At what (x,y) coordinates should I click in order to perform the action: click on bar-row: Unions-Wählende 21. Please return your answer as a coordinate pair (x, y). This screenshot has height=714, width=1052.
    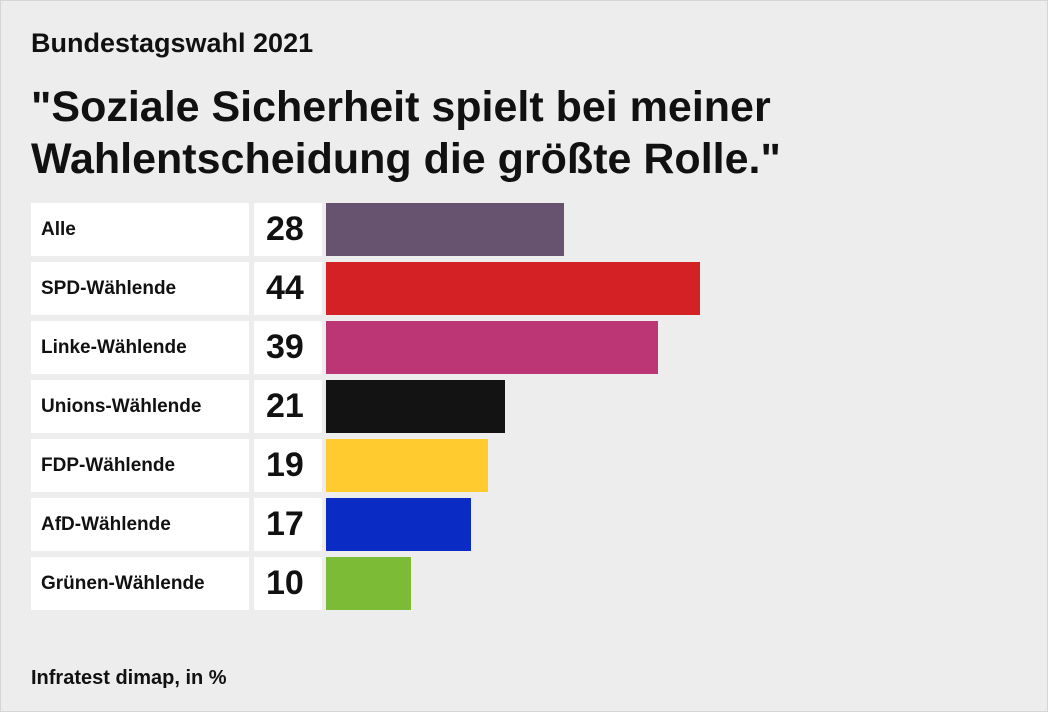
    Looking at the image, I should click on (526, 406).